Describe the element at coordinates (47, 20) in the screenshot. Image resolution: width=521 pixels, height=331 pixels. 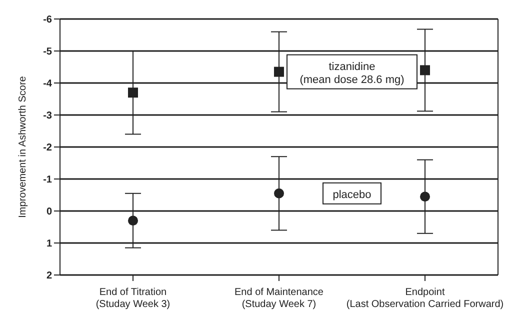
I see `y-tick-label: -6` at that location.